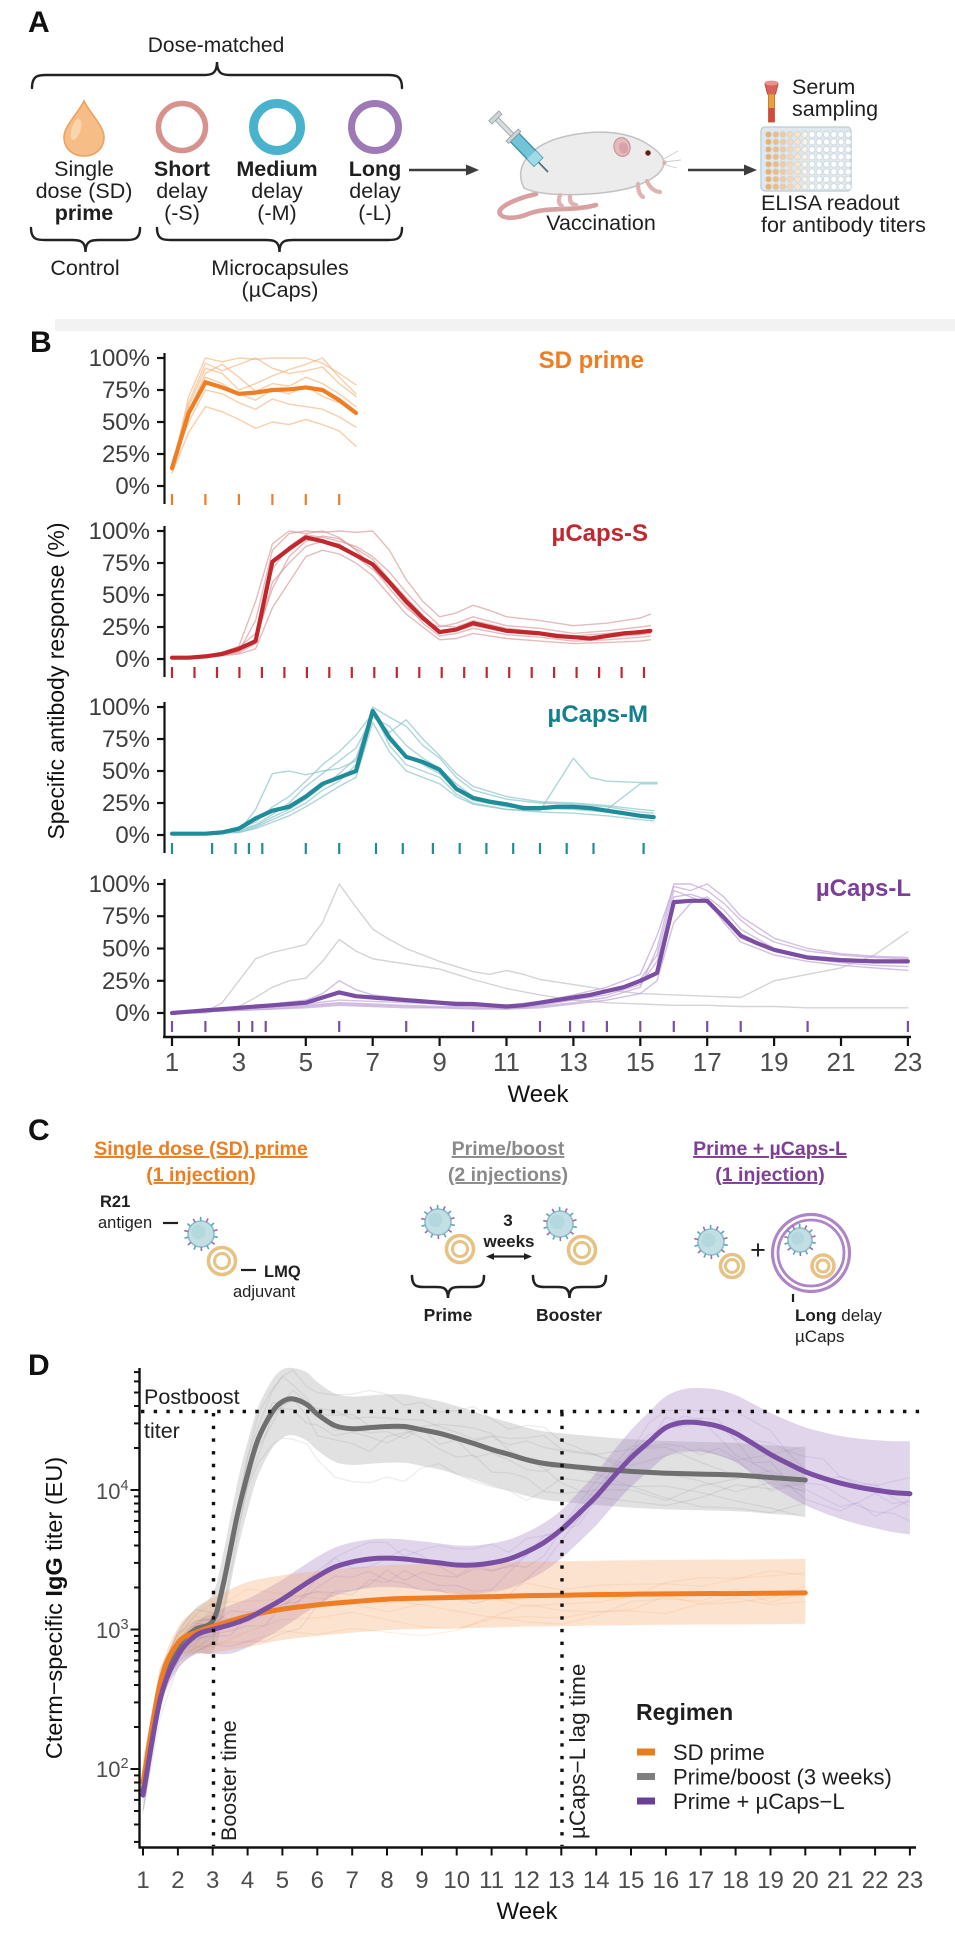  I want to click on svg-text: ELISA readout, so click(830, 203).